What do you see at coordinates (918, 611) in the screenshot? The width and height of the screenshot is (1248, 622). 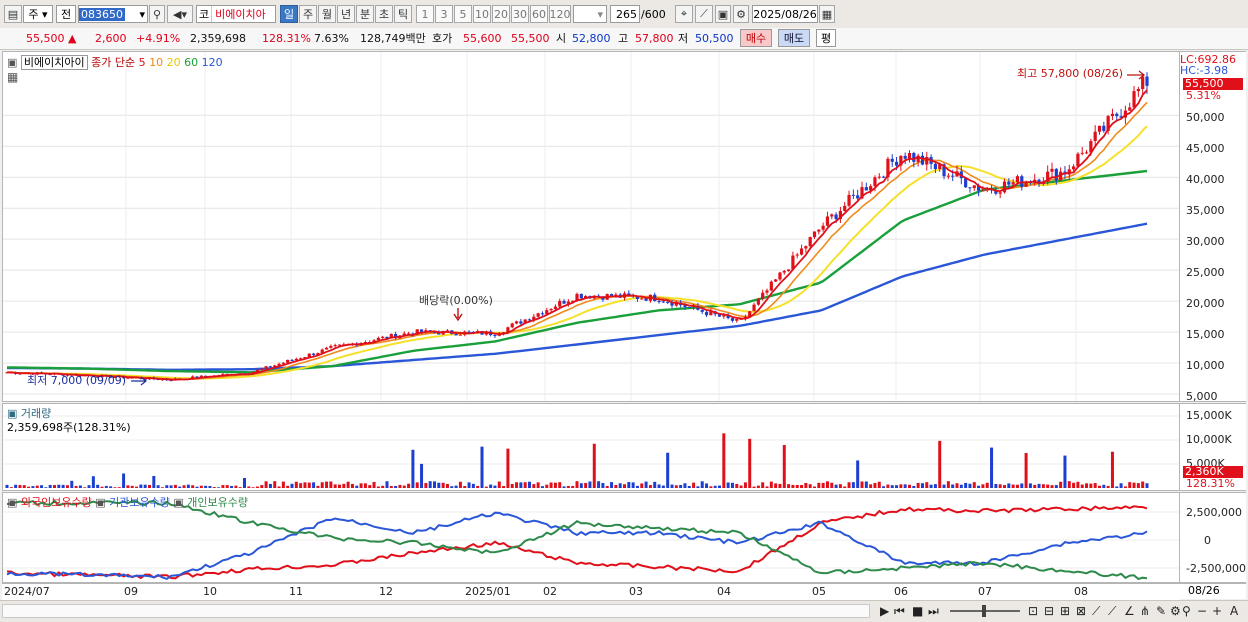 I see `stop-icon: ■` at bounding box center [918, 611].